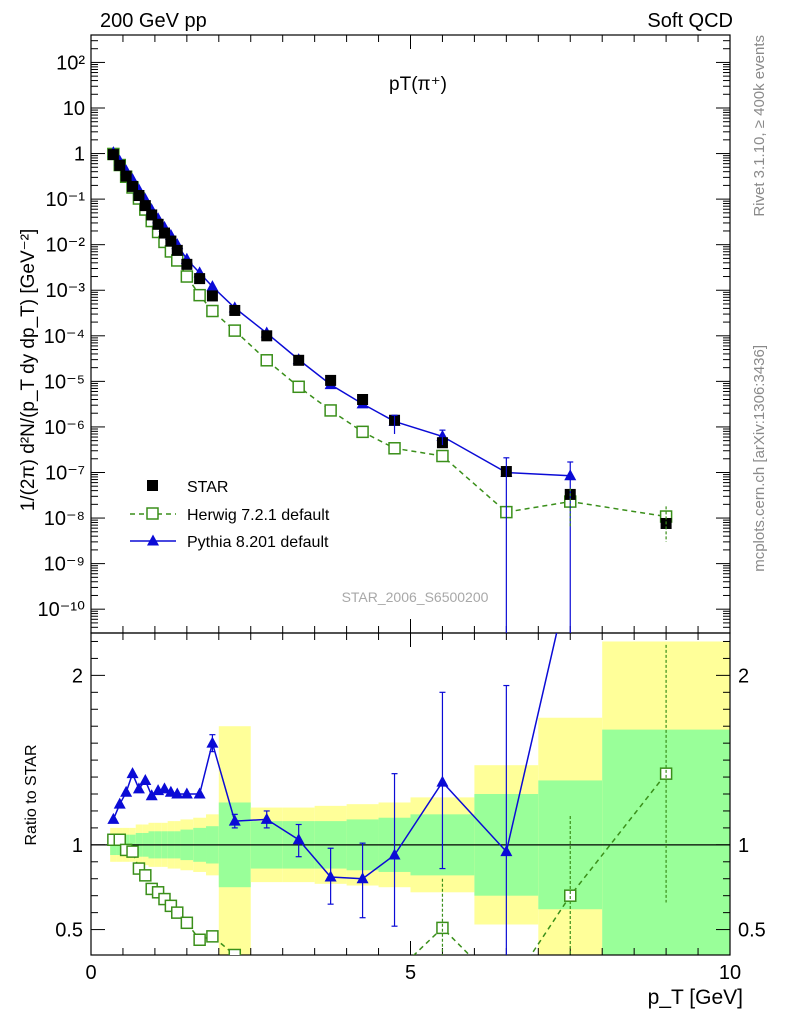 This screenshot has width=786, height=1024. I want to click on main-y-tick-label: 10⁻², so click(66, 246).